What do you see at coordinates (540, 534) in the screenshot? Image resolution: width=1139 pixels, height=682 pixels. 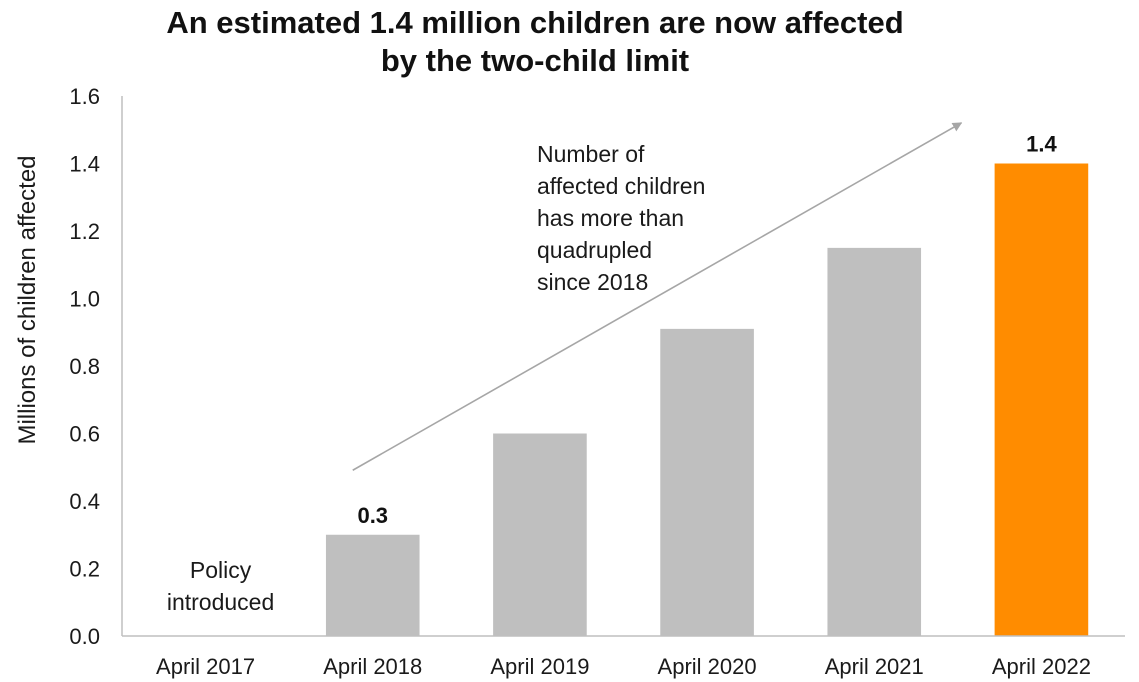 I see `bar-april-2019` at bounding box center [540, 534].